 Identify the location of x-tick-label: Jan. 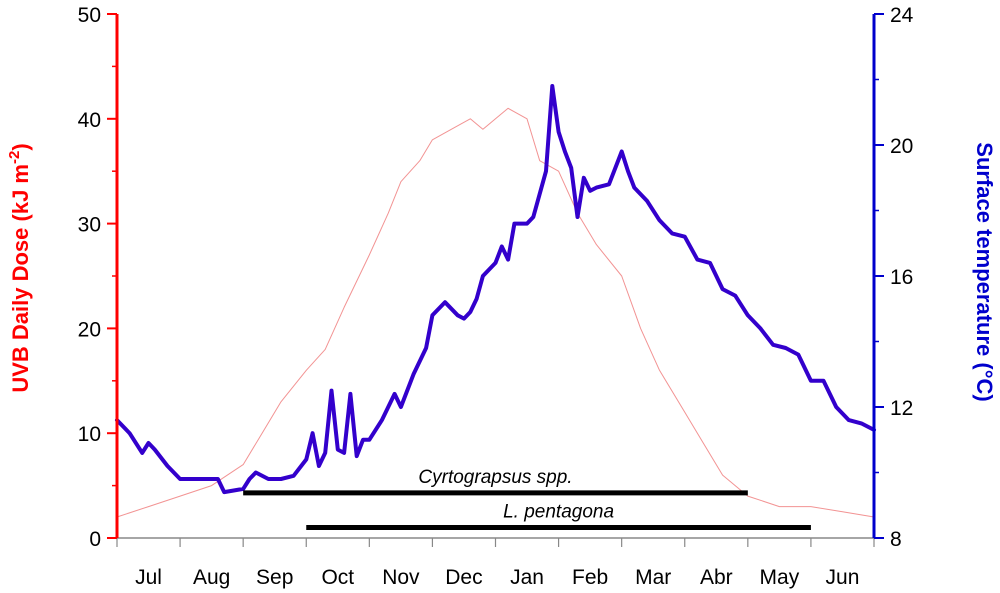
(527, 577).